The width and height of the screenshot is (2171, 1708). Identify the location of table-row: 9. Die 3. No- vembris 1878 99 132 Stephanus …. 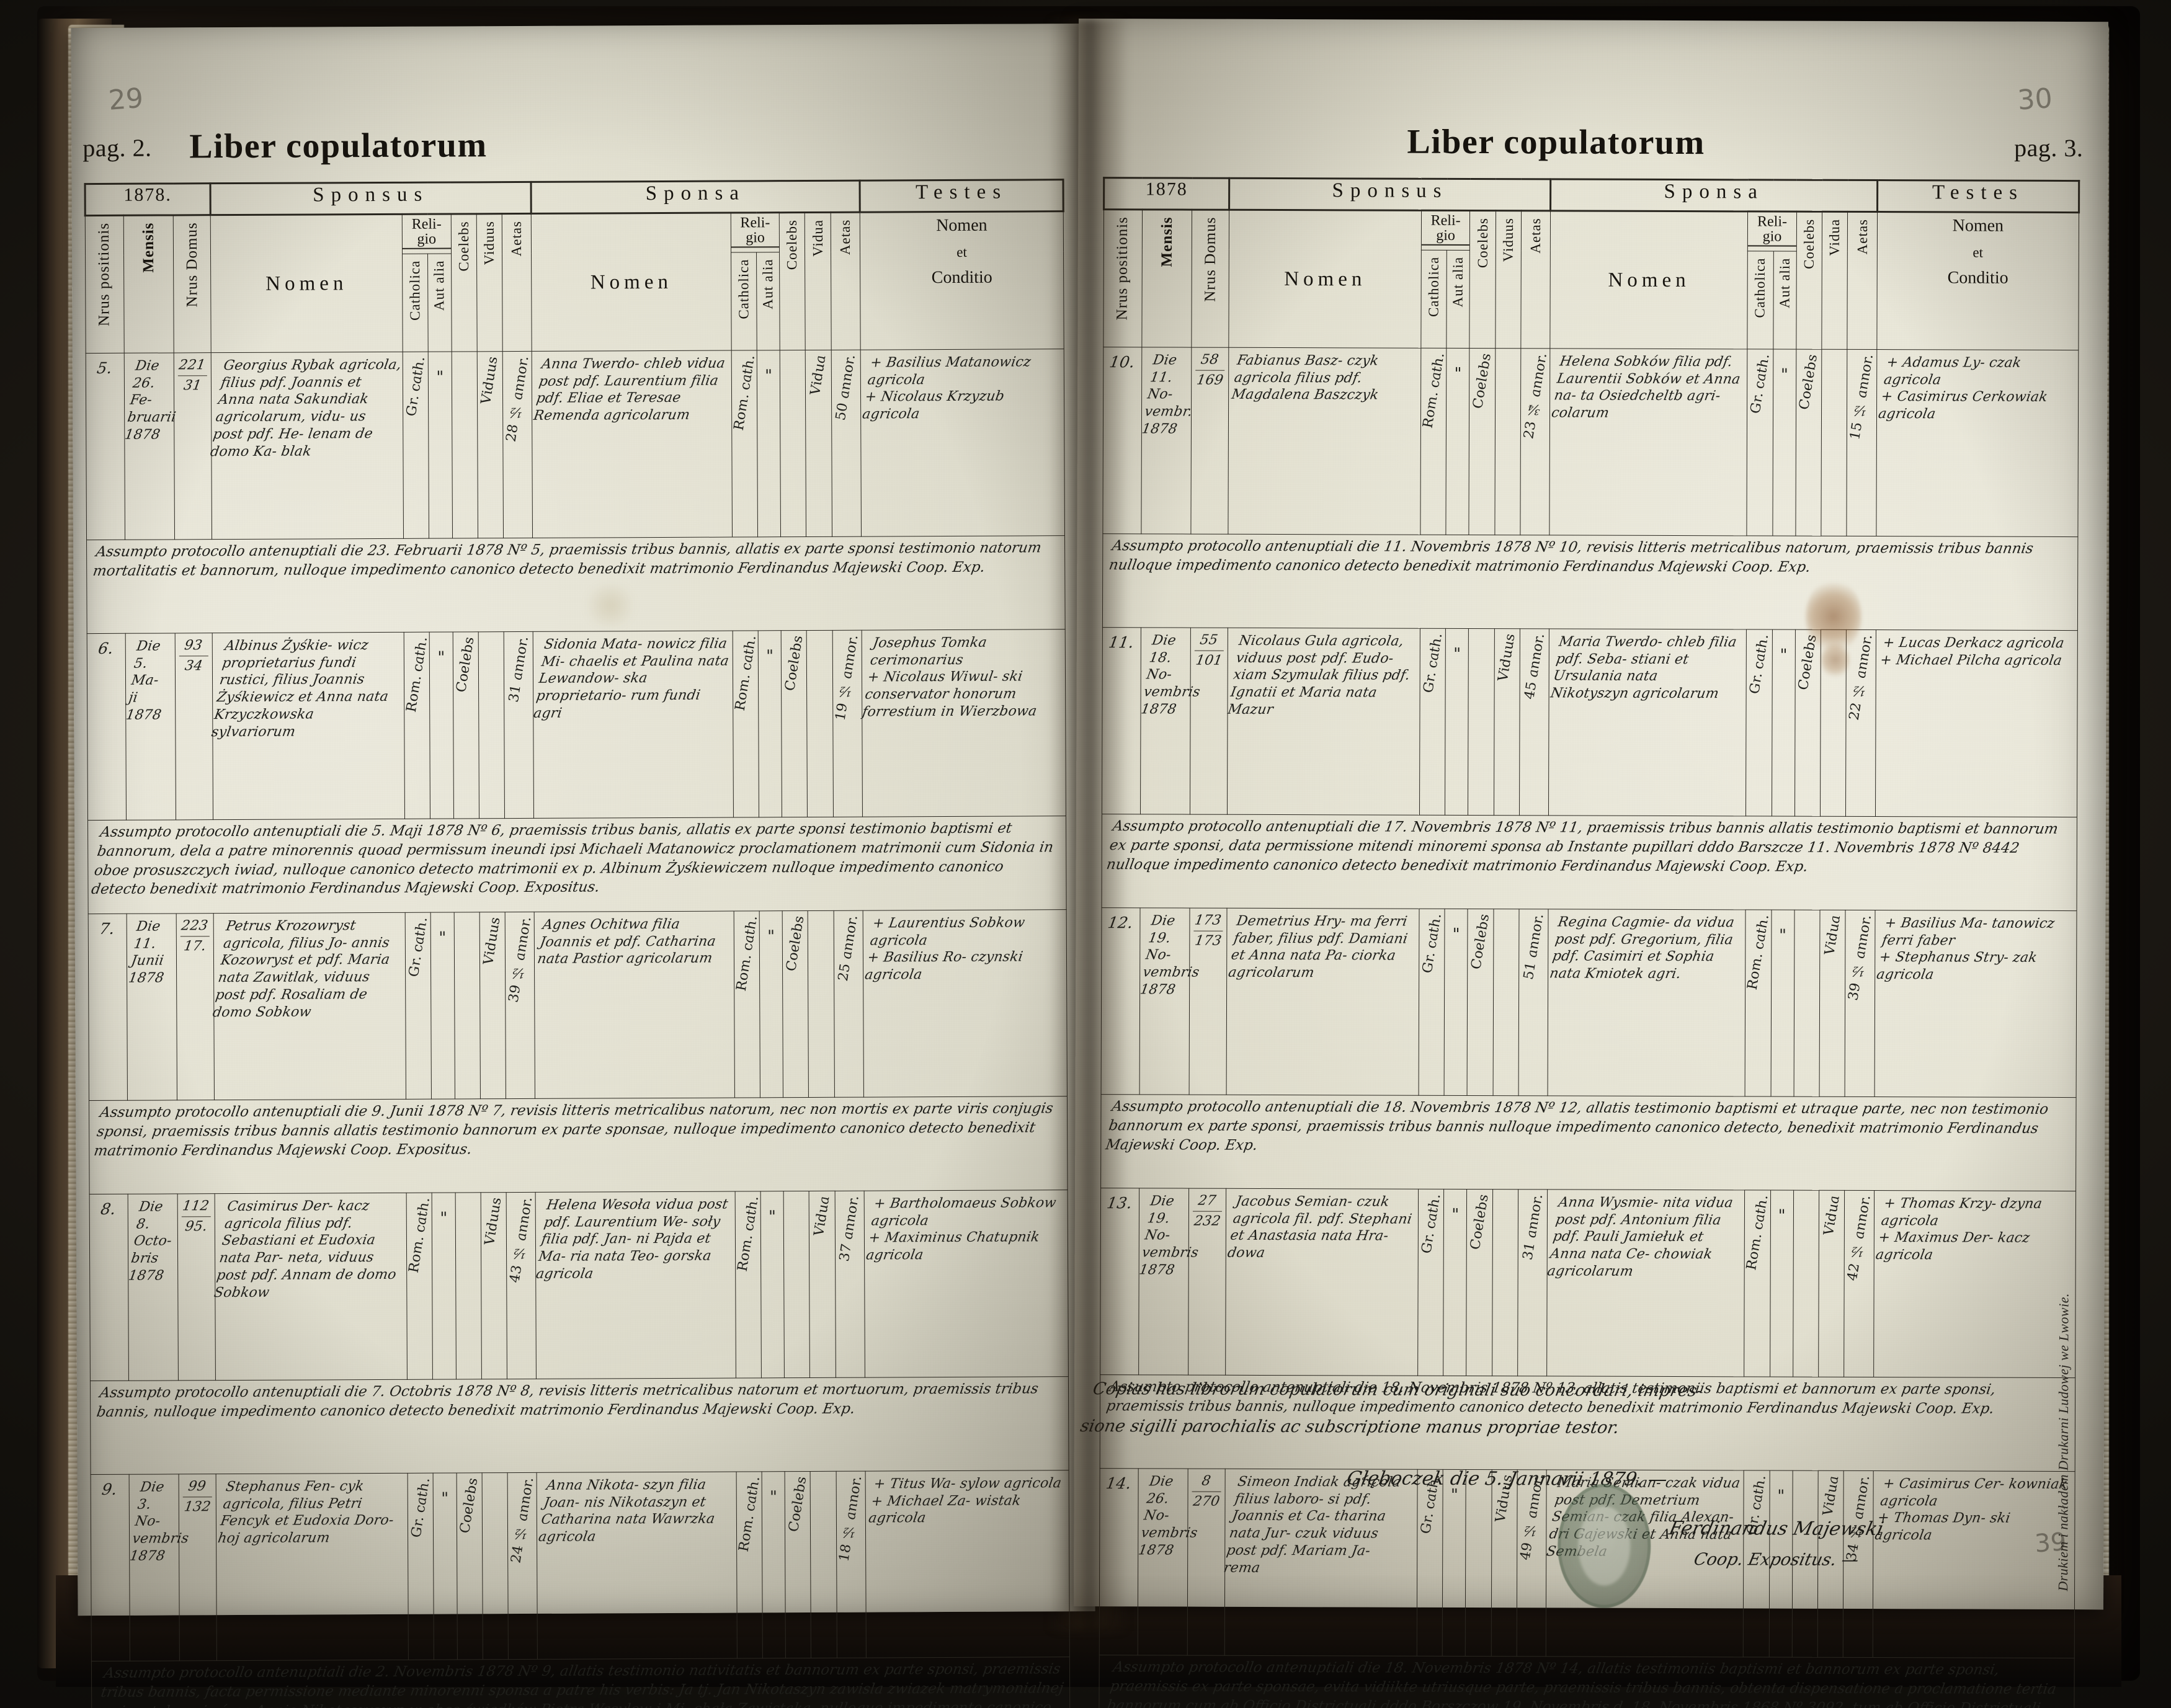
(580, 1565).